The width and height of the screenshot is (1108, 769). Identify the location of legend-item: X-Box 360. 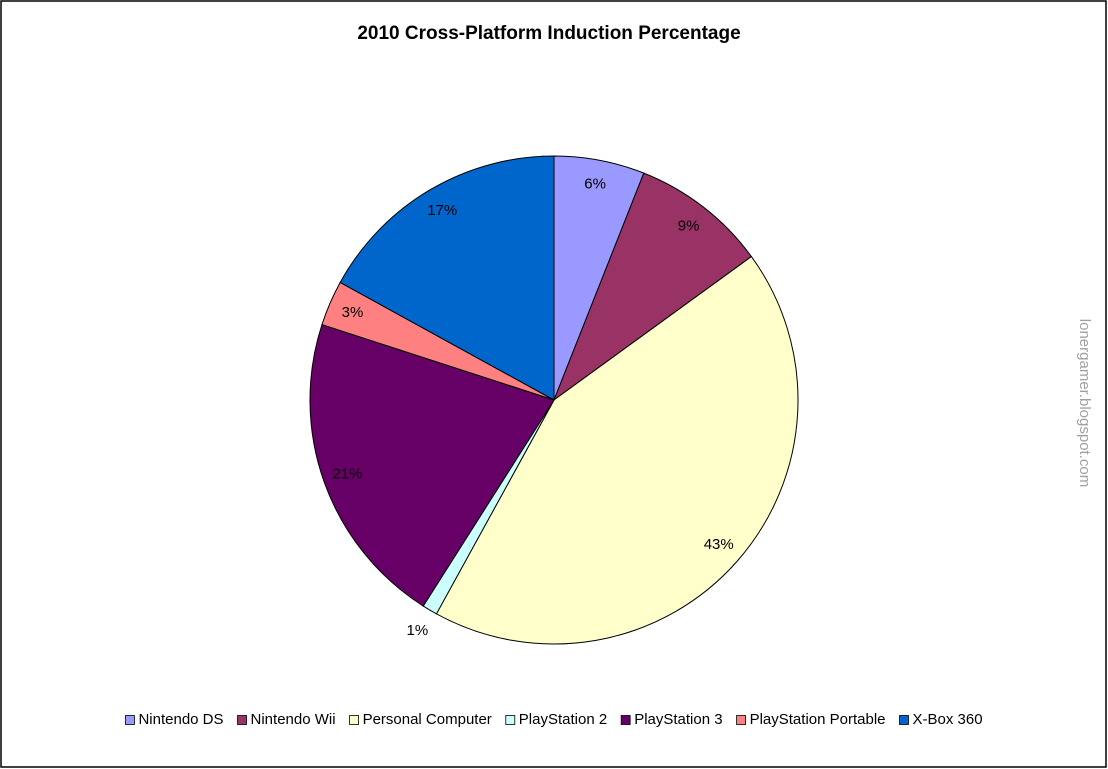
(941, 719).